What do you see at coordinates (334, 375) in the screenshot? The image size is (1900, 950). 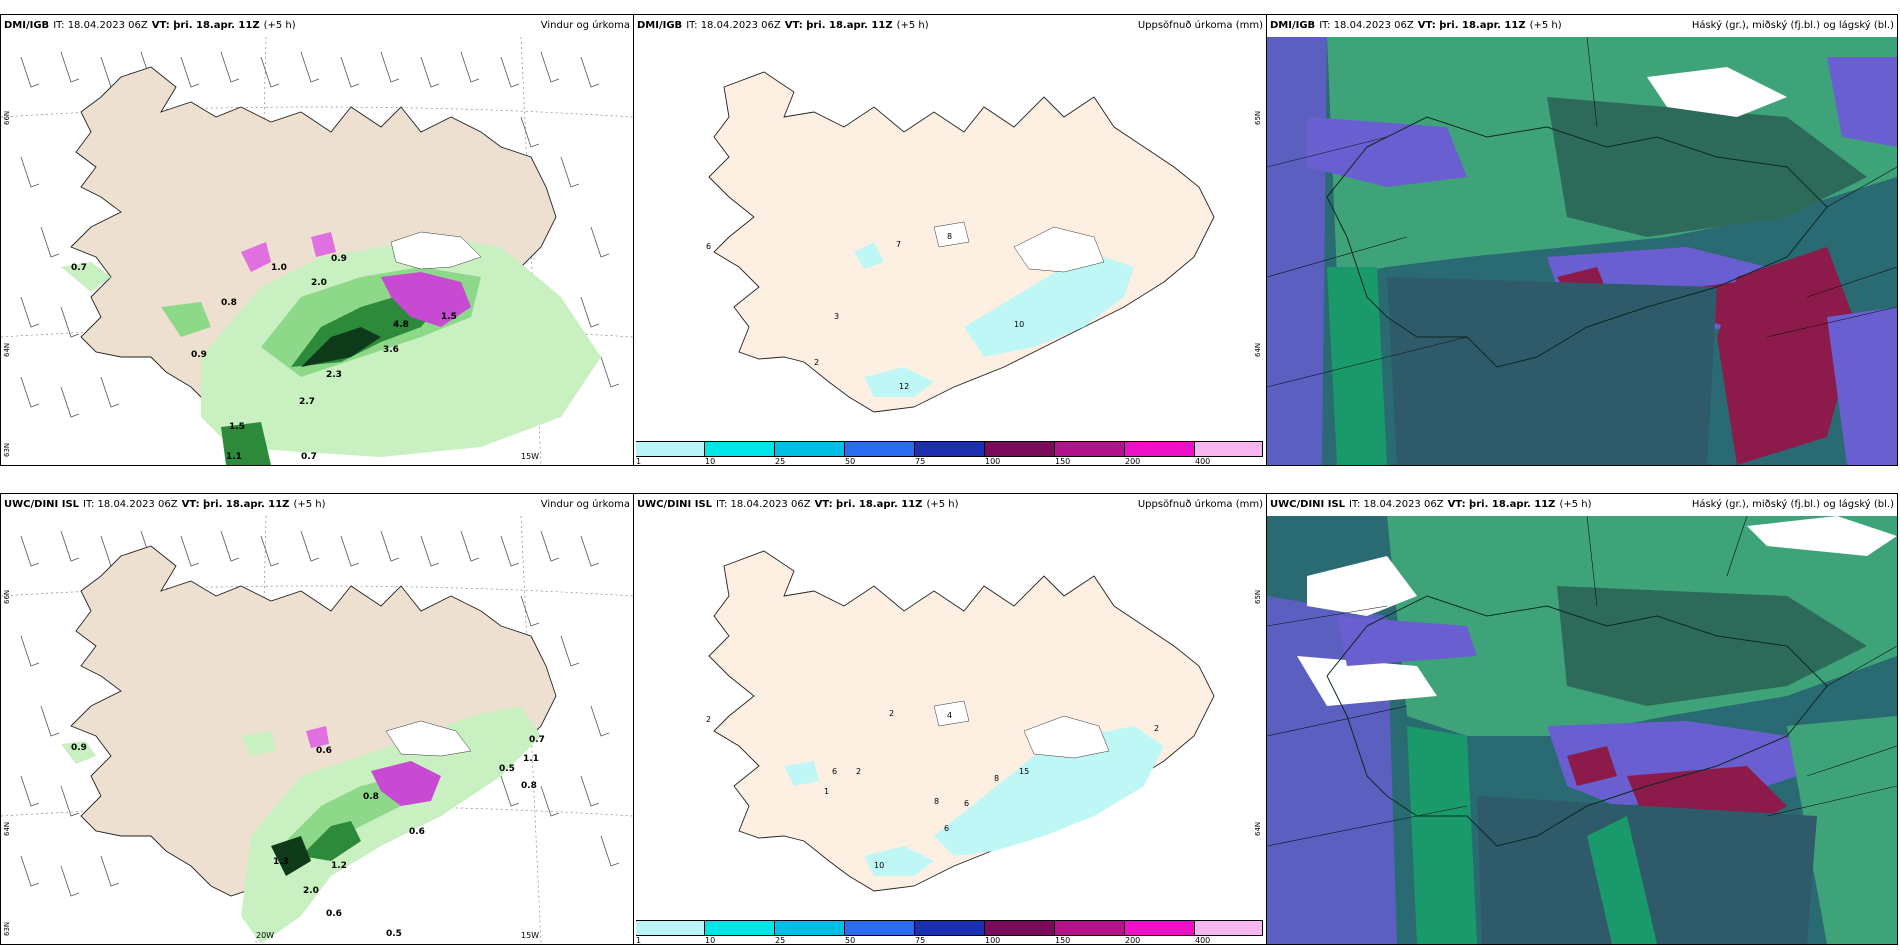 I see `value-label: 2.3` at bounding box center [334, 375].